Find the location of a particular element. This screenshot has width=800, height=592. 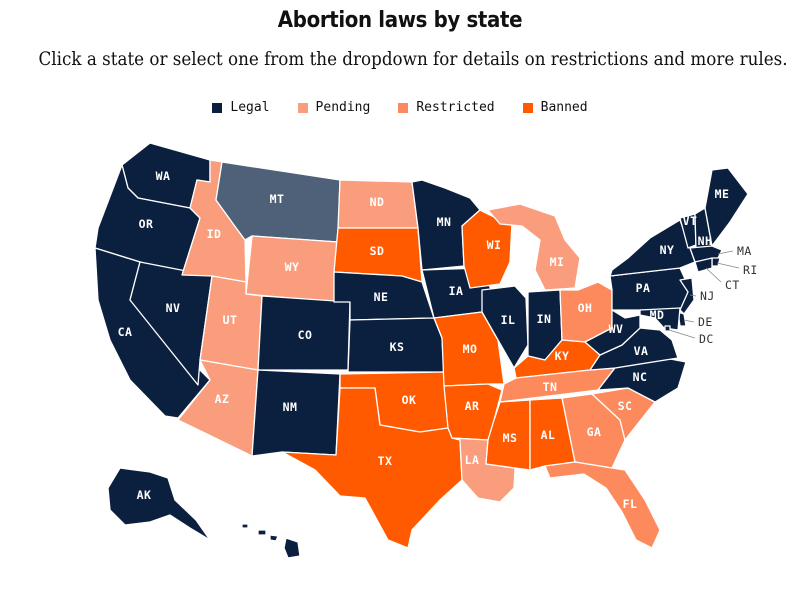

leader-ri is located at coordinates (728, 265).